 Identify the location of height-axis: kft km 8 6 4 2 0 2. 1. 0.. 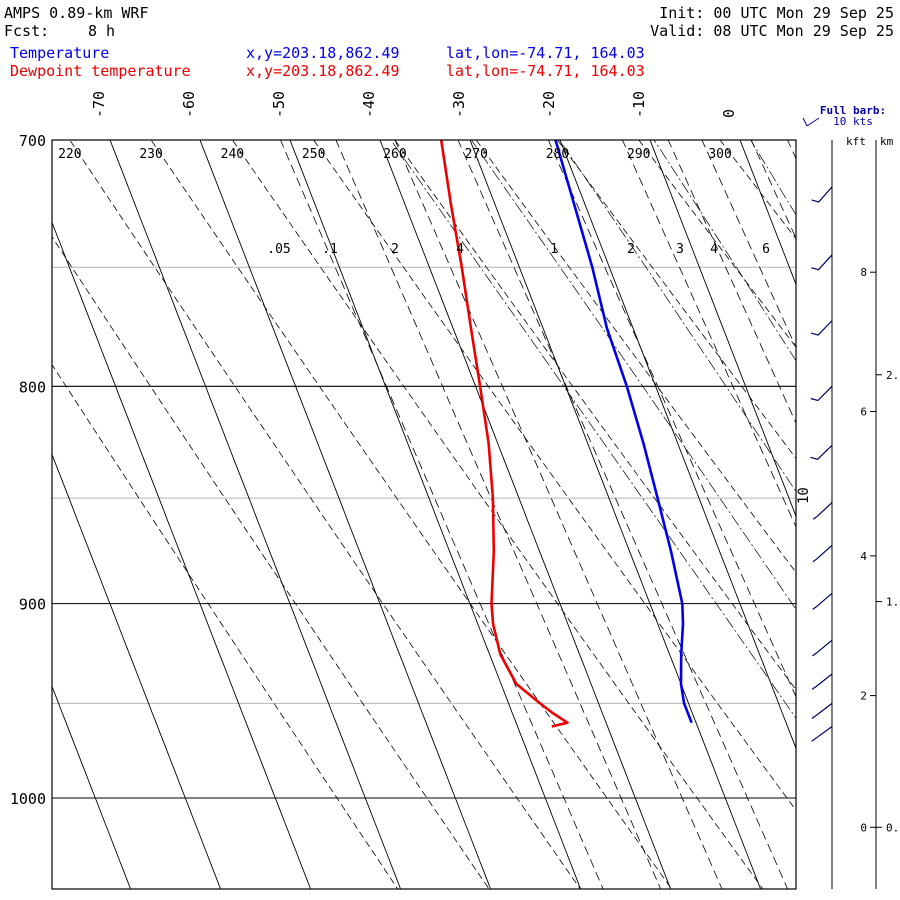
(865, 512).